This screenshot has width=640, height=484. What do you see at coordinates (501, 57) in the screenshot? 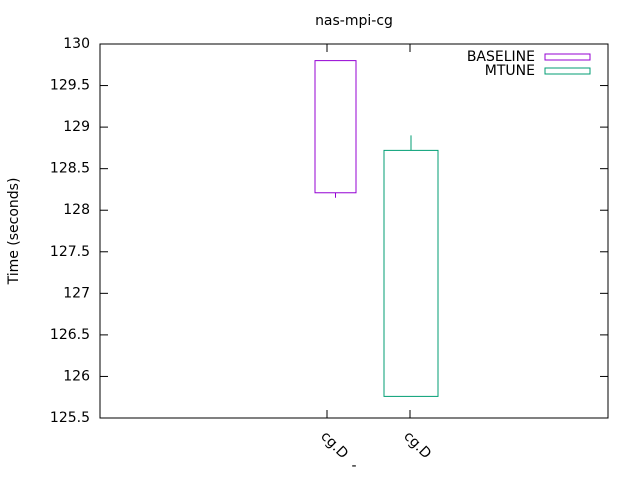
I see `legend-label: BASELINE` at bounding box center [501, 57].